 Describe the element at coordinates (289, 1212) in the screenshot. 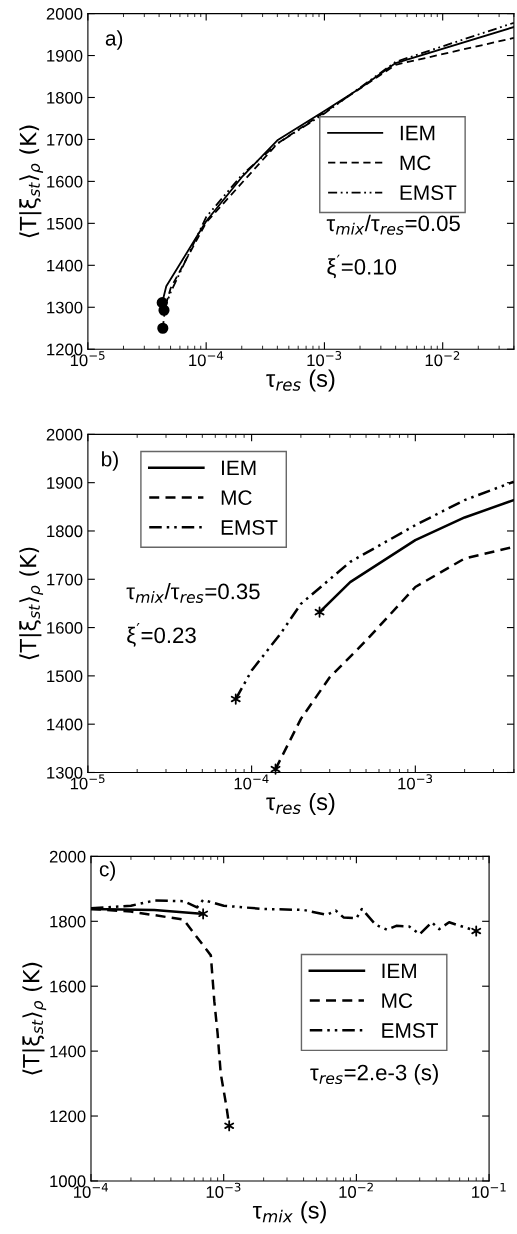

I see `x-axis-title: τ$_{mix}$ (s)` at that location.